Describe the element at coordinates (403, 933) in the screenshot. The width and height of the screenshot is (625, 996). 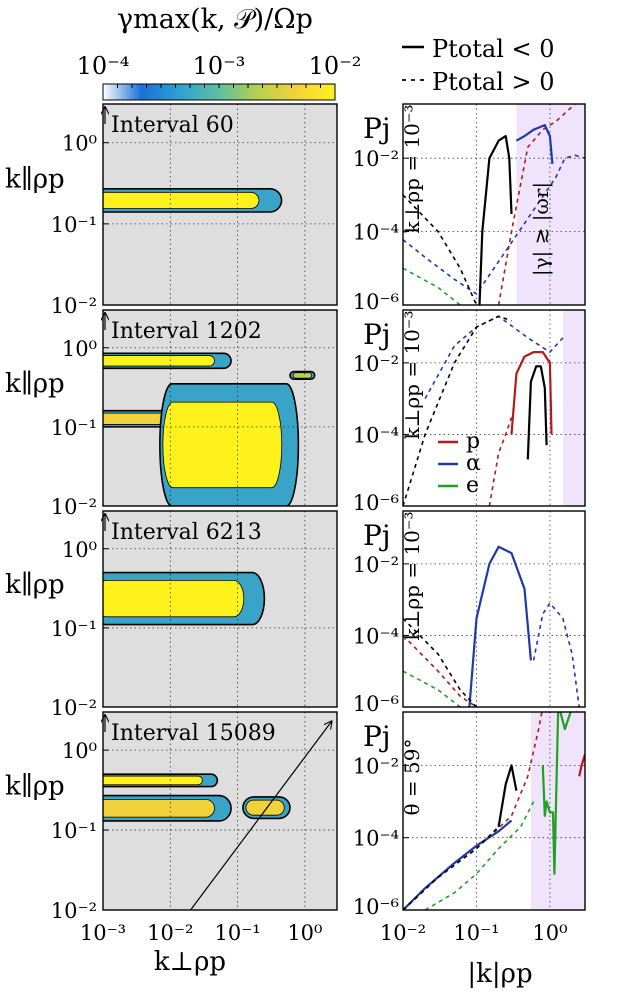
I see `right-xtick-label: 10⁻²` at that location.